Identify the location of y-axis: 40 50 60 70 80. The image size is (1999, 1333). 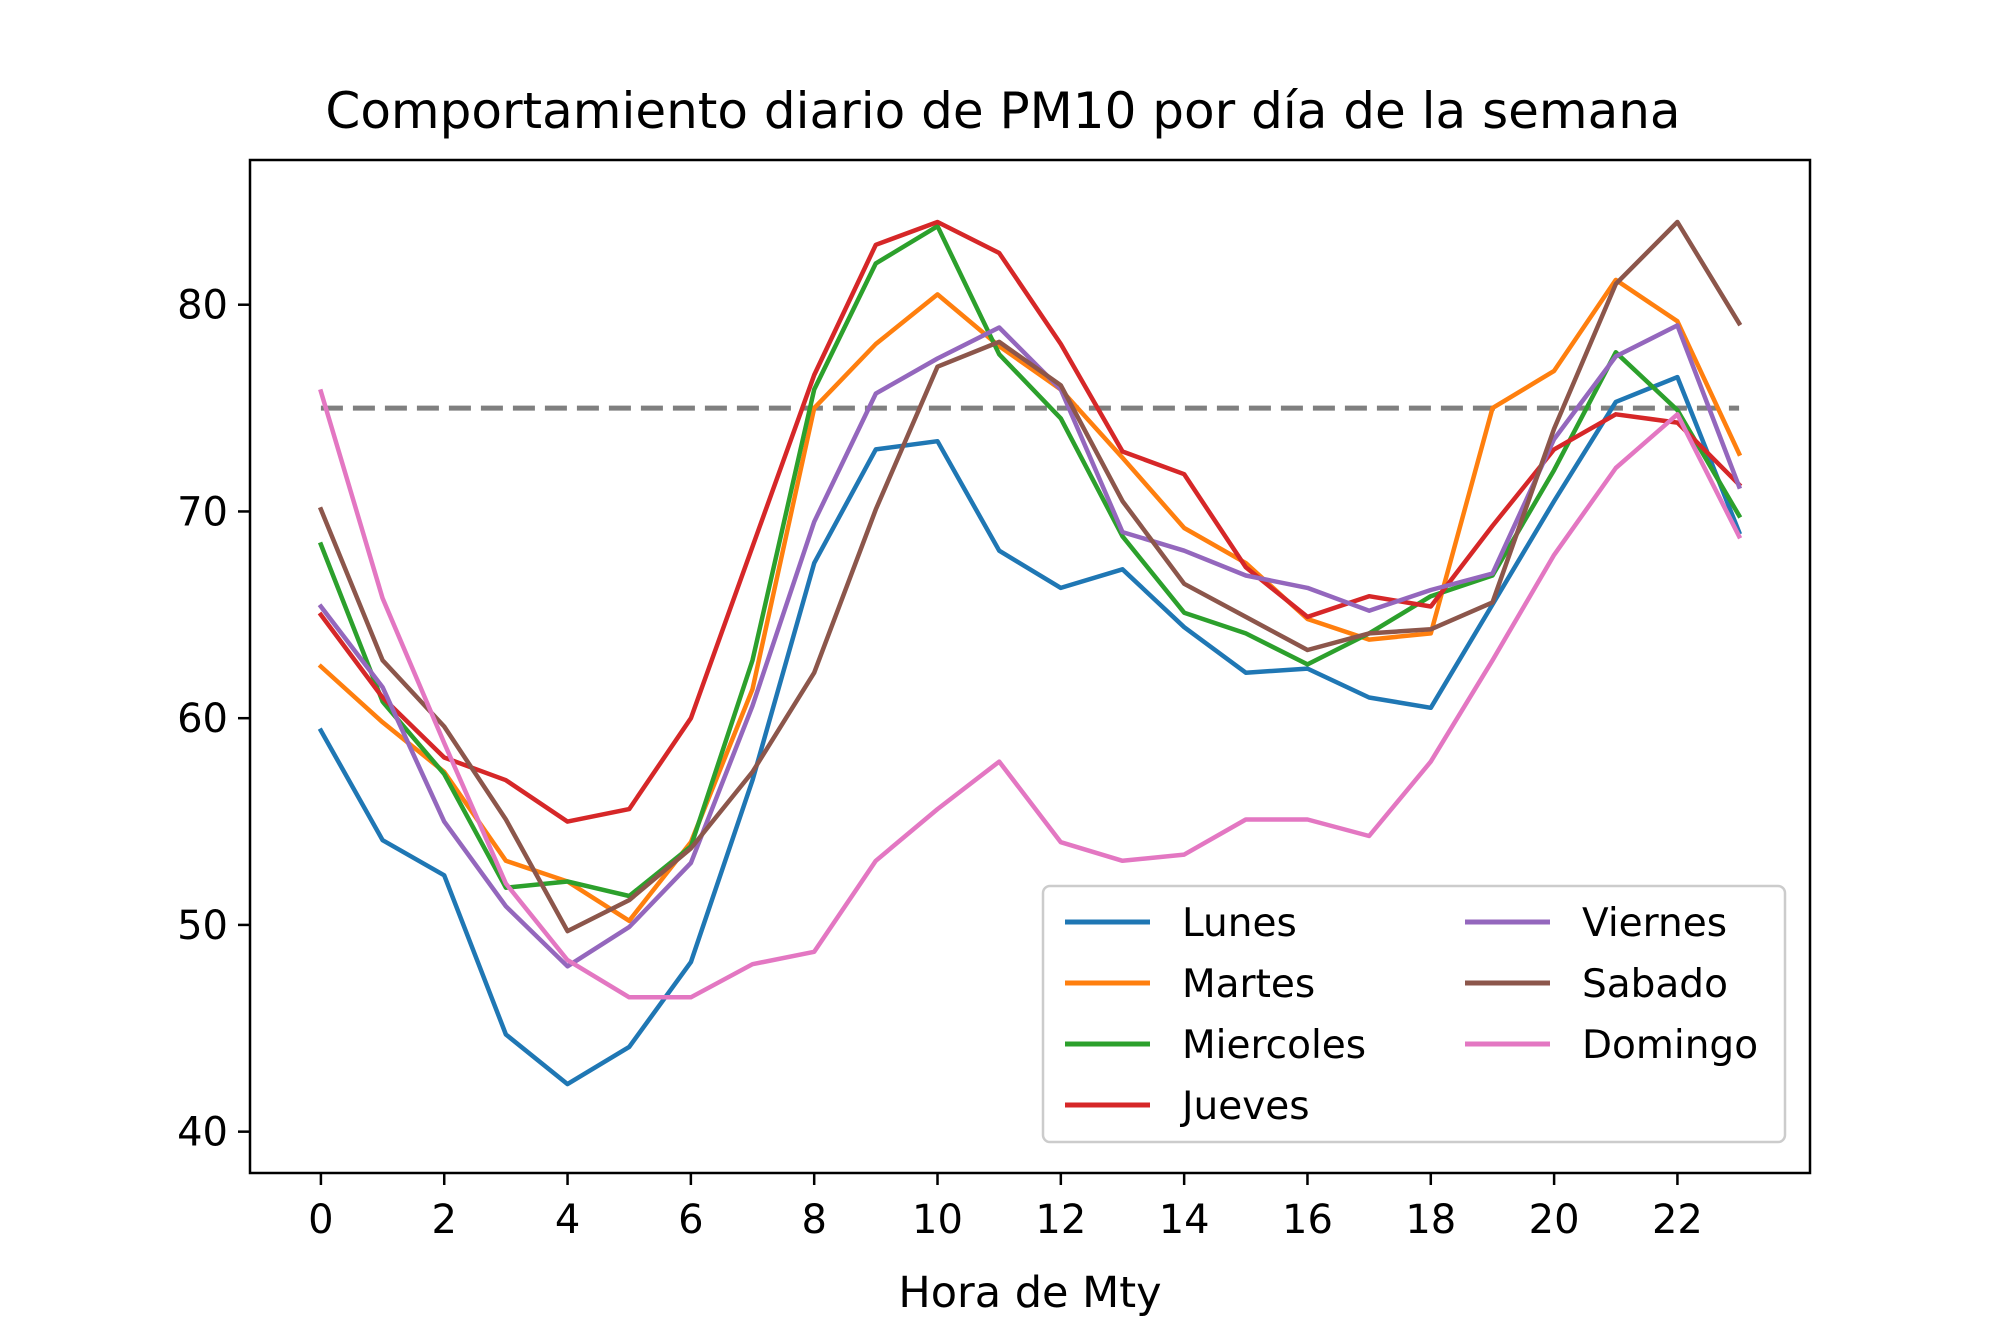
(213, 719).